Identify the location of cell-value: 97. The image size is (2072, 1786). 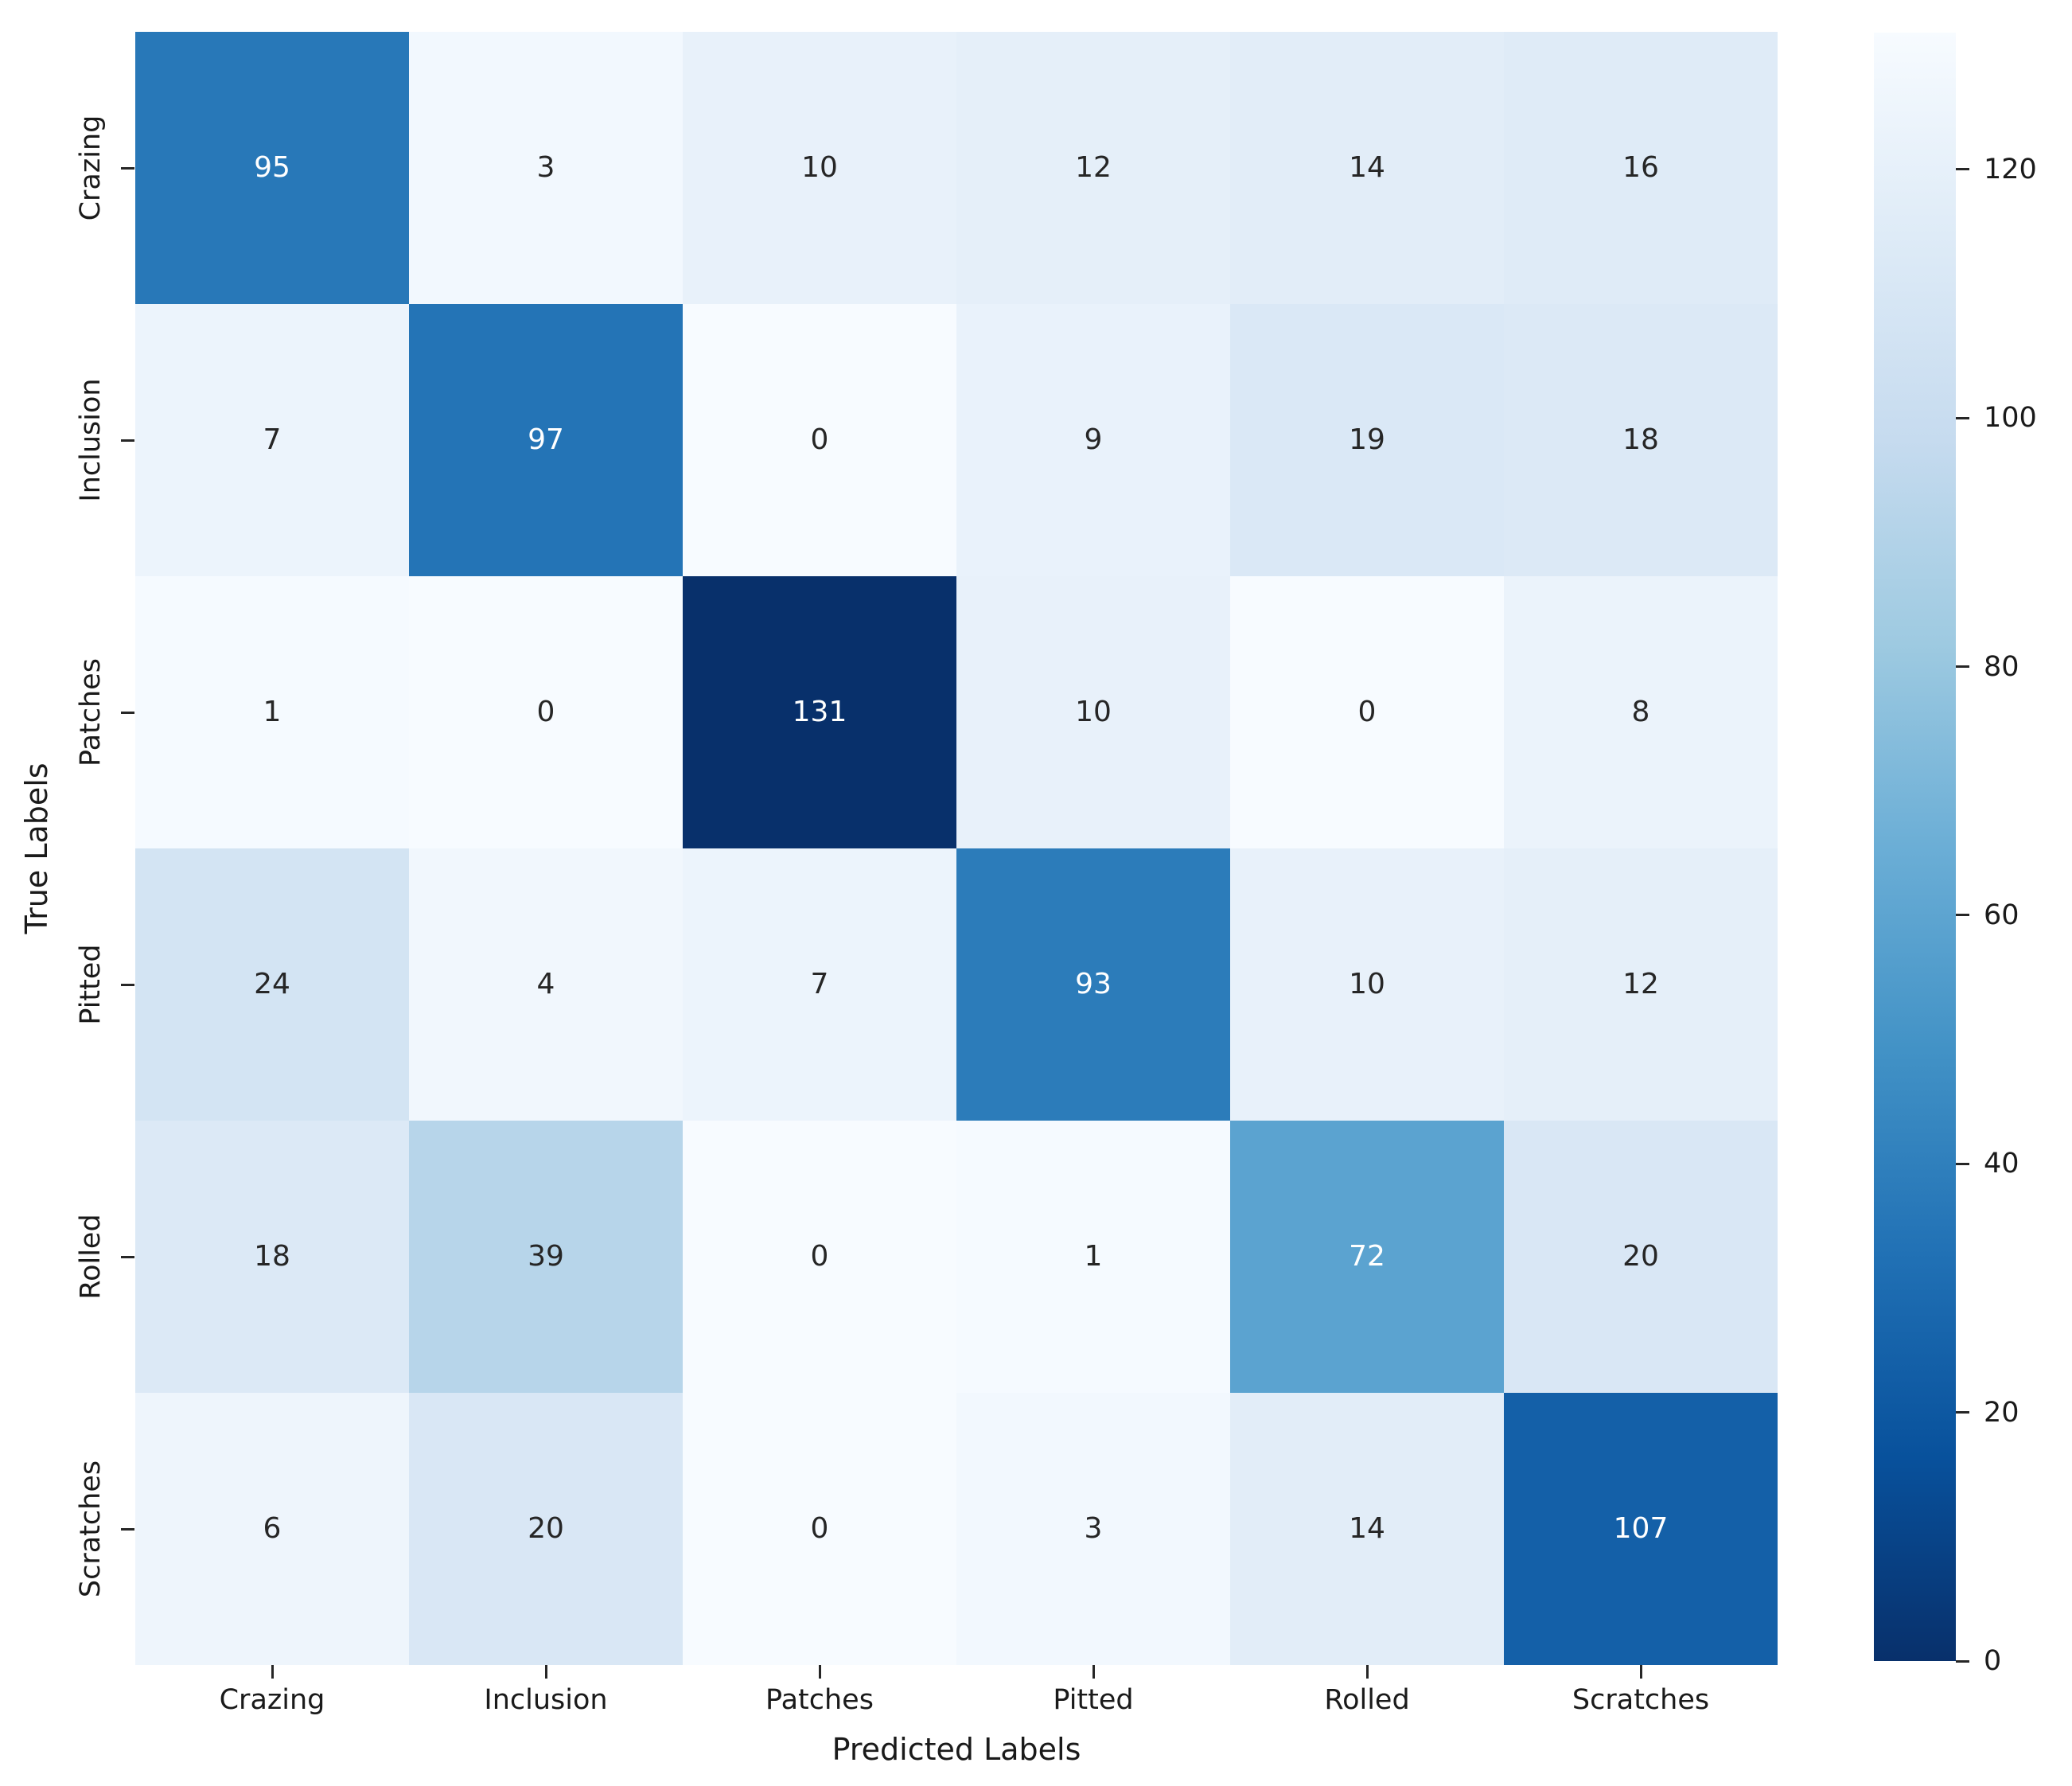
(546, 439).